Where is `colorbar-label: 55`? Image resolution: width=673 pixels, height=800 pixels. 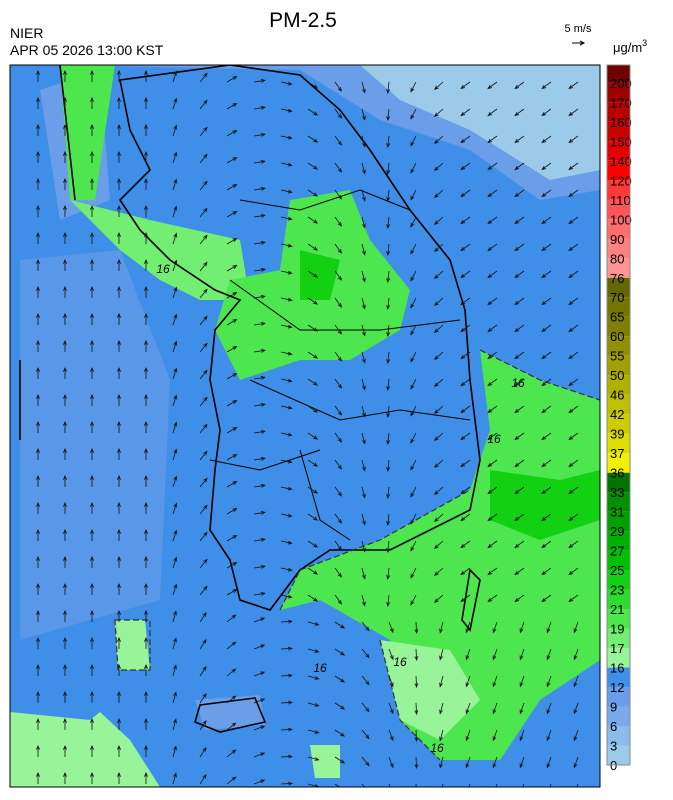
colorbar-label: 55 is located at coordinates (617, 356).